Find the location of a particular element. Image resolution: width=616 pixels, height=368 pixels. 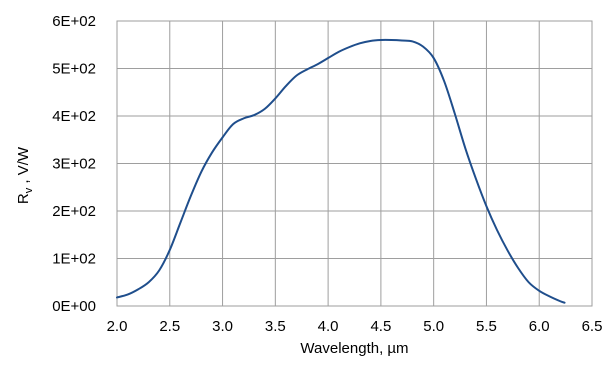

y-tick-label: 5E+02 is located at coordinates (74, 69).